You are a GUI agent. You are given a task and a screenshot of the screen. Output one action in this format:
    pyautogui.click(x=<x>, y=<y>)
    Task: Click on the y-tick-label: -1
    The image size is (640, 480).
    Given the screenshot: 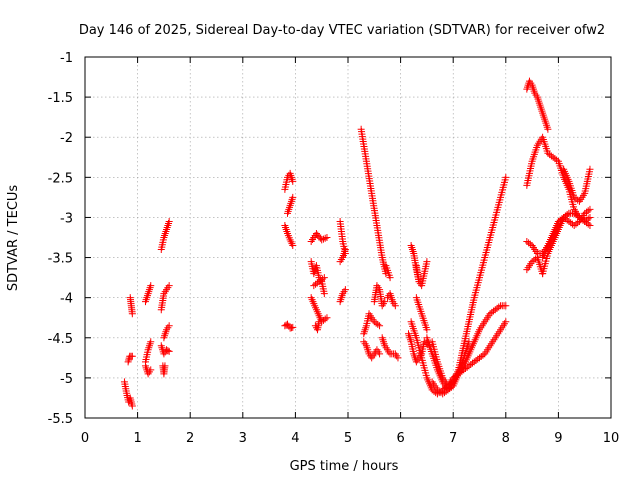 What is the action you would take?
    pyautogui.click(x=66, y=58)
    